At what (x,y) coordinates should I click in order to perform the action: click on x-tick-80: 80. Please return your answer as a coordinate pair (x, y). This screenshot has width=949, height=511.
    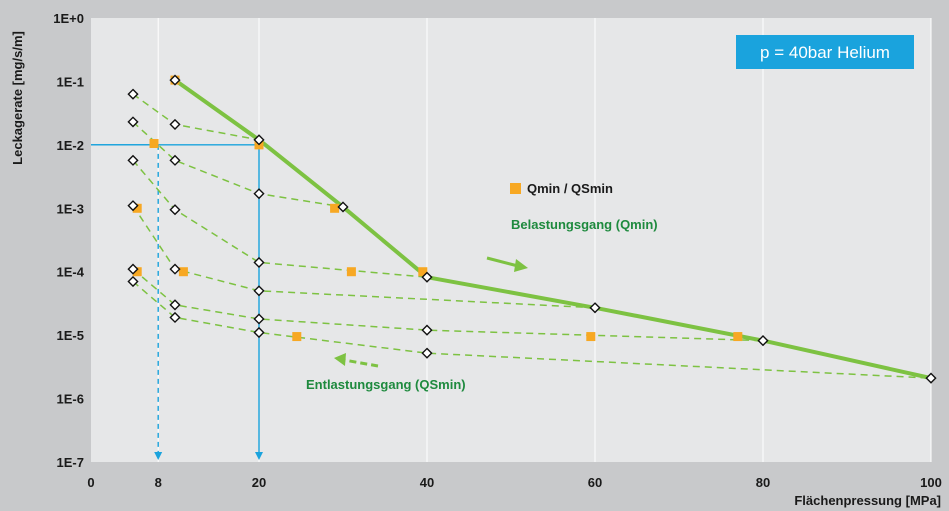
    Looking at the image, I should click on (763, 482).